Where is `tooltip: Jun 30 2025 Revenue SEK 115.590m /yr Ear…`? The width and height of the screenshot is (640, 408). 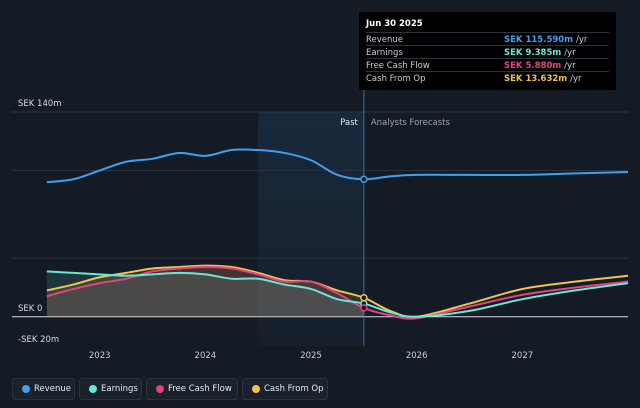 tooltip: Jun 30 2025 Revenue SEK 115.590m /yr Ear… is located at coordinates (487, 51).